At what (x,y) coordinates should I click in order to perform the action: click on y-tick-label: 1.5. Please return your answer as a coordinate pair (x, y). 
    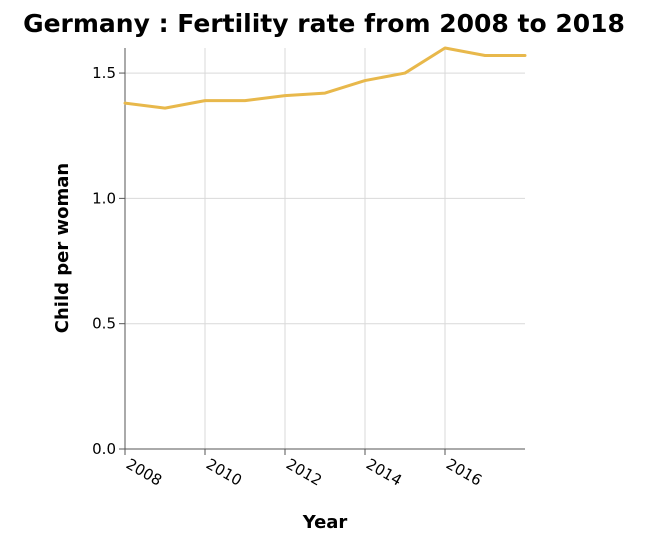
    Looking at the image, I should click on (104, 73).